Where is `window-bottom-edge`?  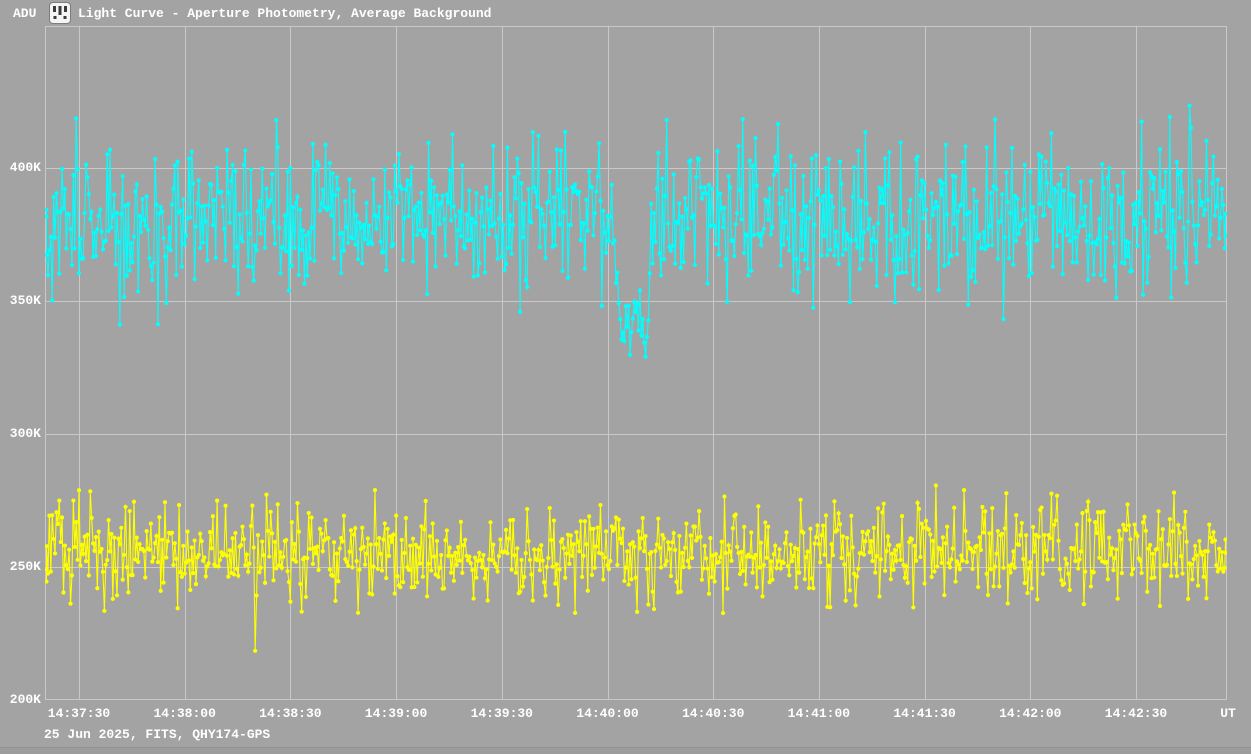 window-bottom-edge is located at coordinates (625, 750).